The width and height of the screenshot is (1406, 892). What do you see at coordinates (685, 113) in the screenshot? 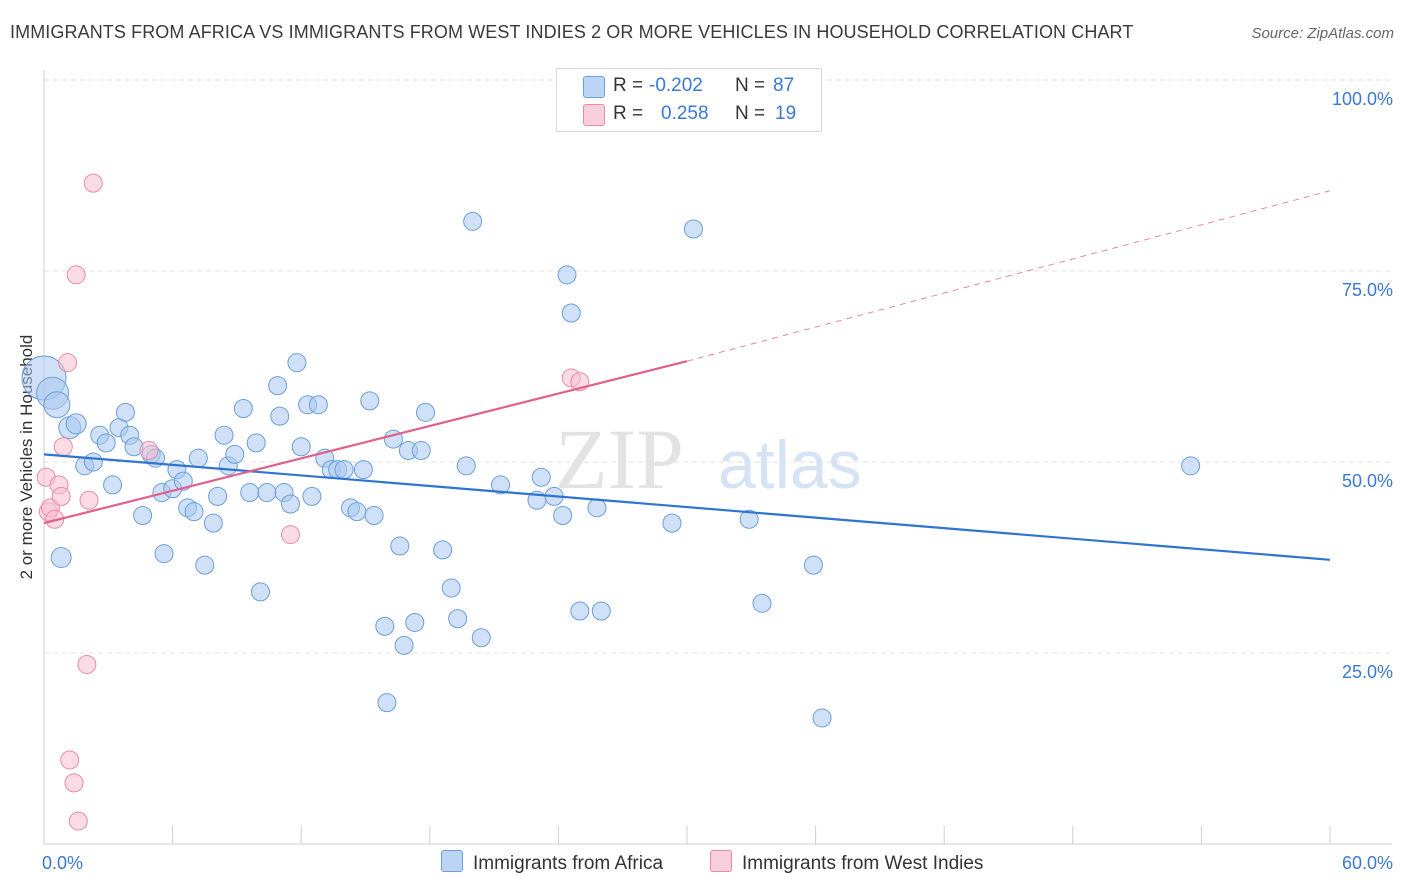
I see `legend-r-value: 0.258` at bounding box center [685, 113].